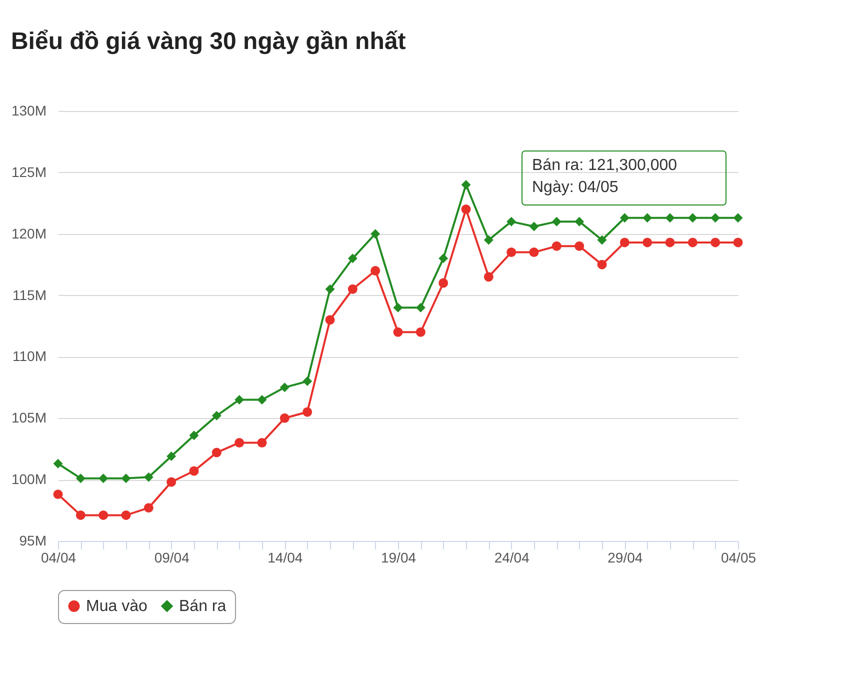 This screenshot has width=842, height=696. What do you see at coordinates (117, 607) in the screenshot?
I see `legend-label: Mua vào` at bounding box center [117, 607].